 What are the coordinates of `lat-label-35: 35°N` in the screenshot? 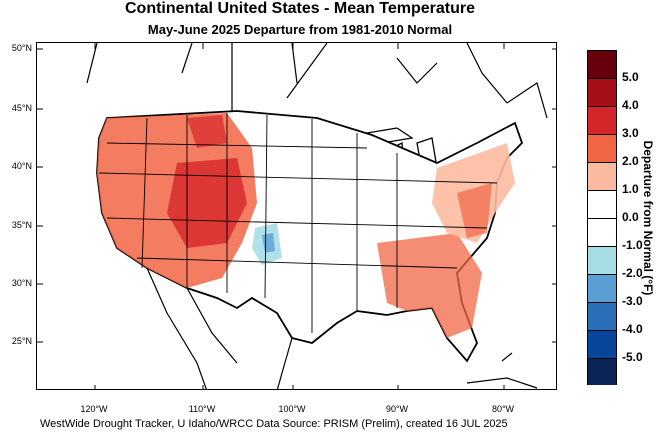 It's located at (21, 225).